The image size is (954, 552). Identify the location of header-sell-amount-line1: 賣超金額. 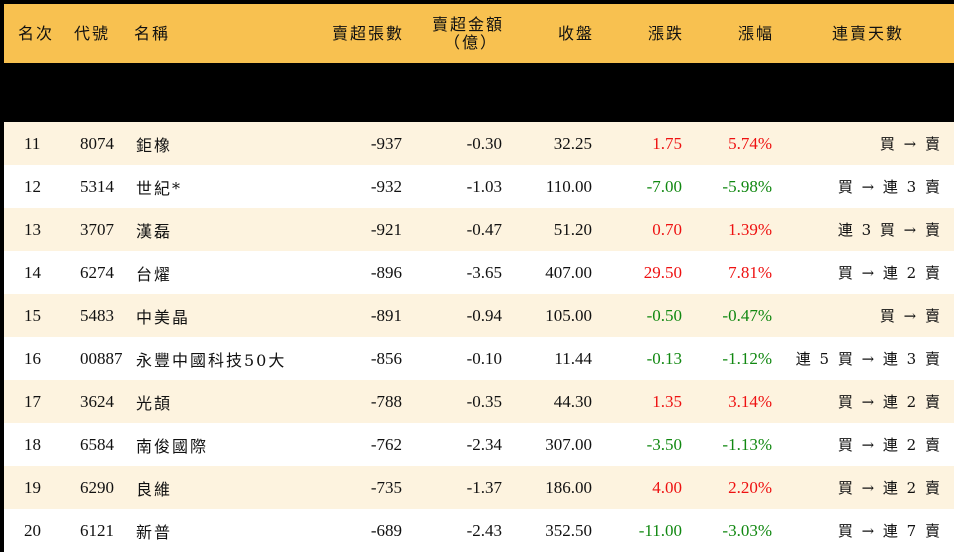
(467, 24).